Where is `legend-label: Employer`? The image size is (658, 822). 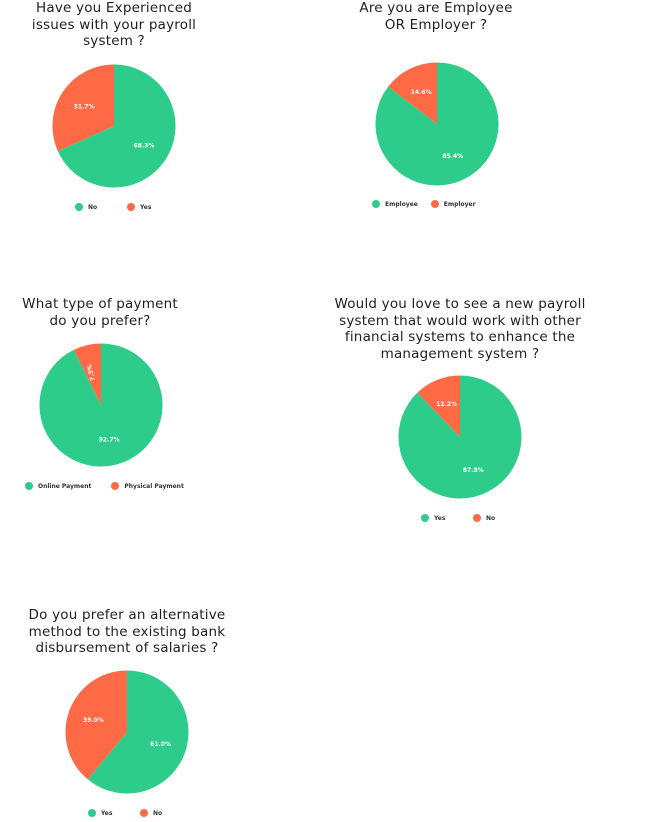
legend-label: Employer is located at coordinates (459, 204).